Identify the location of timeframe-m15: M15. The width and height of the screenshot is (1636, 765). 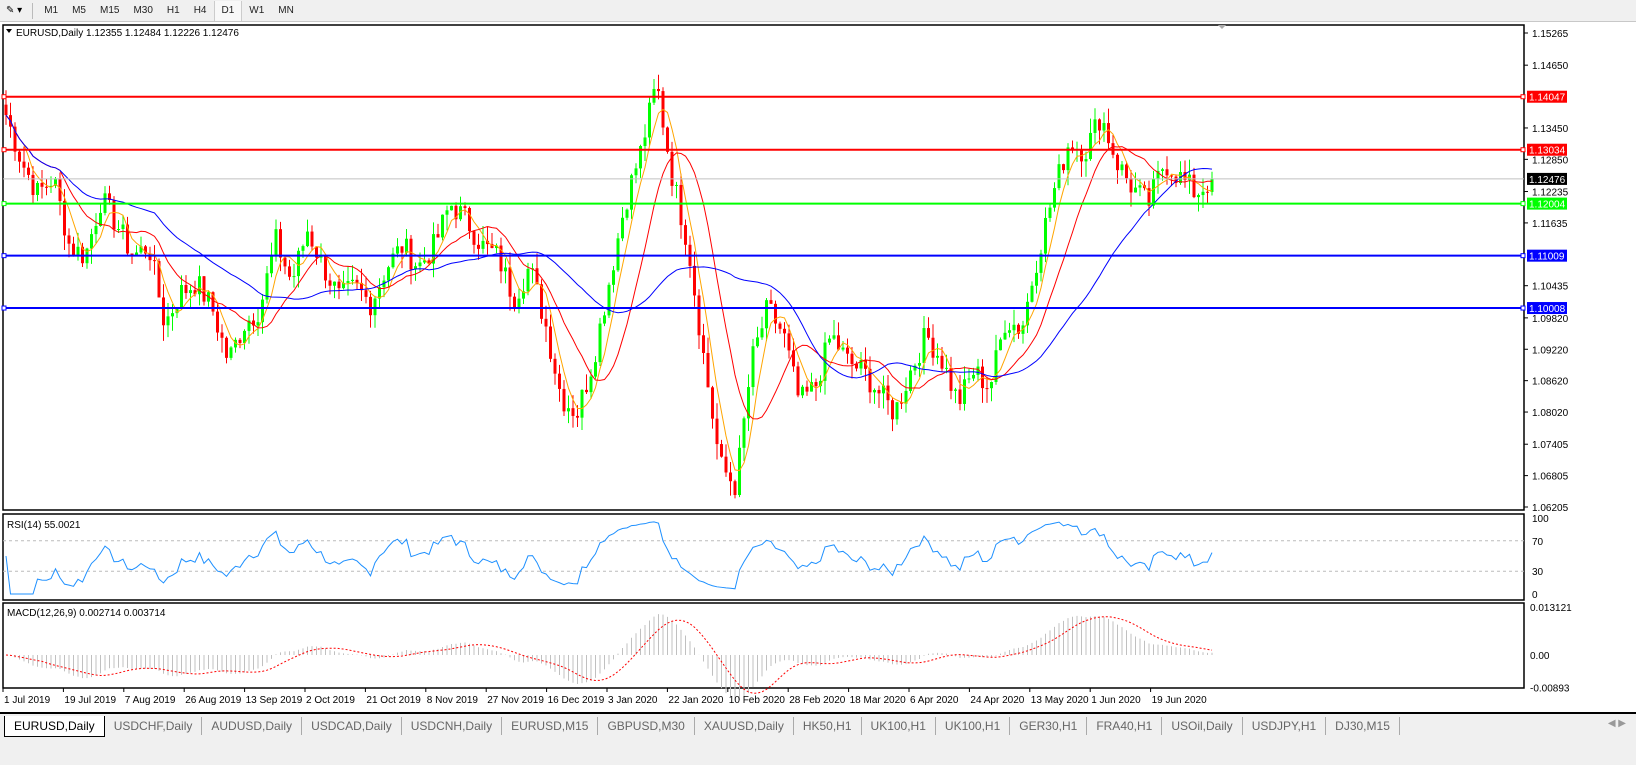
(110, 10).